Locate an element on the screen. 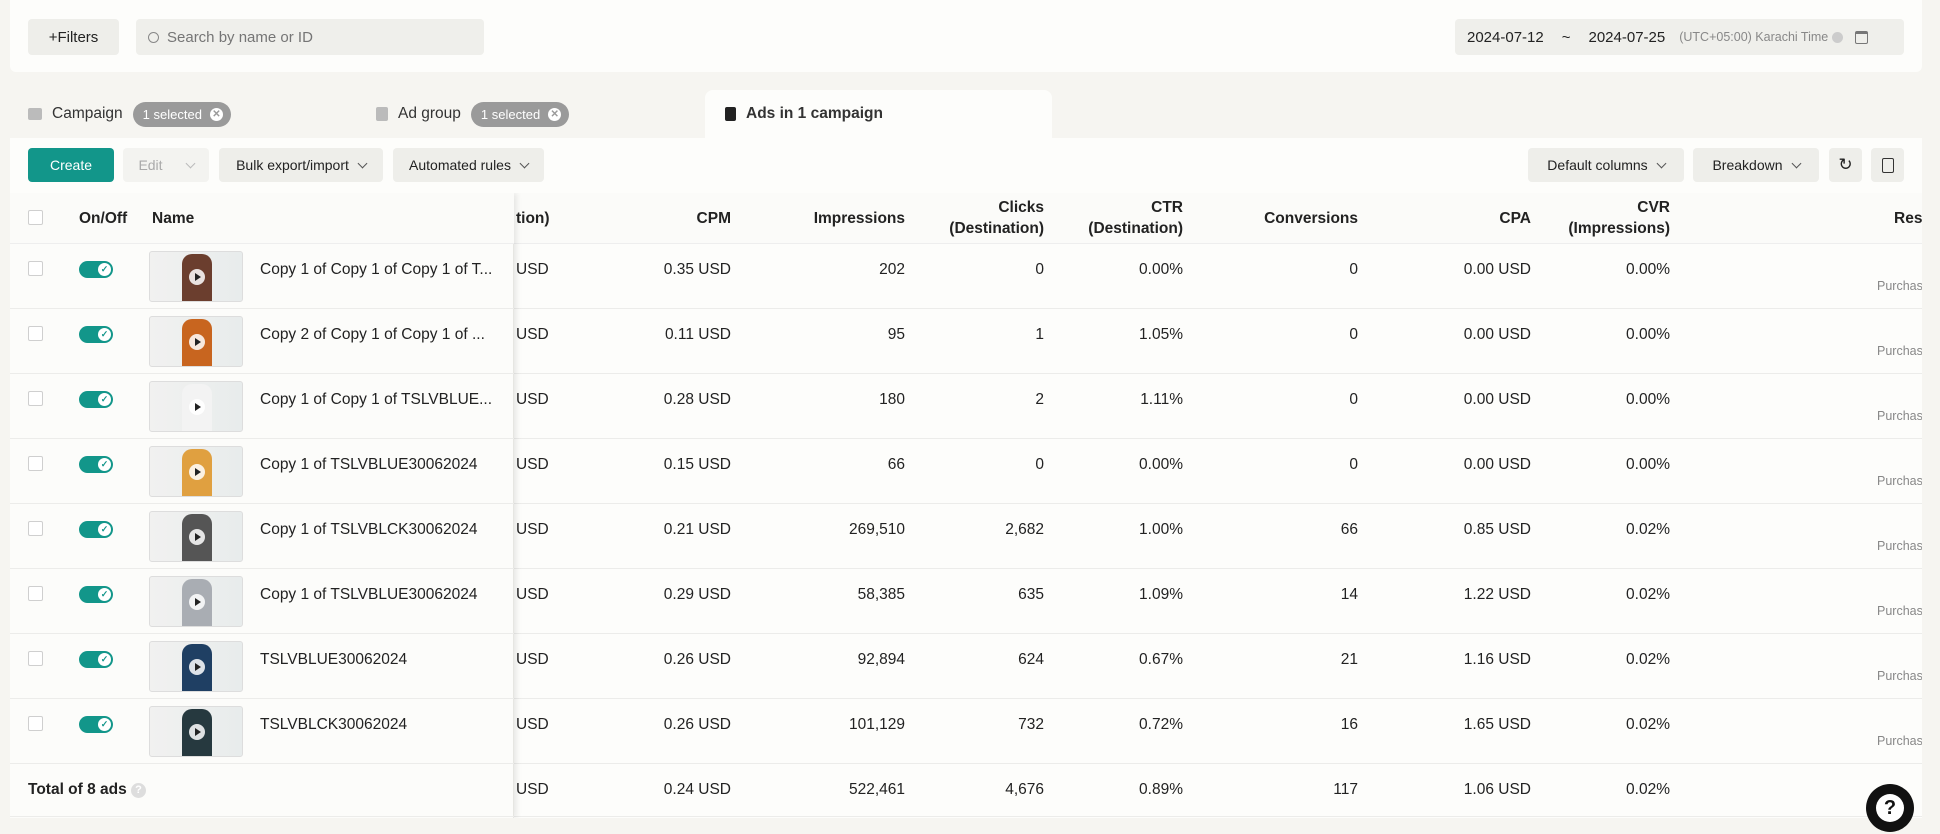 The height and width of the screenshot is (834, 1940). bulk-export-import-dropdown: Bulk export/import is located at coordinates (301, 165).